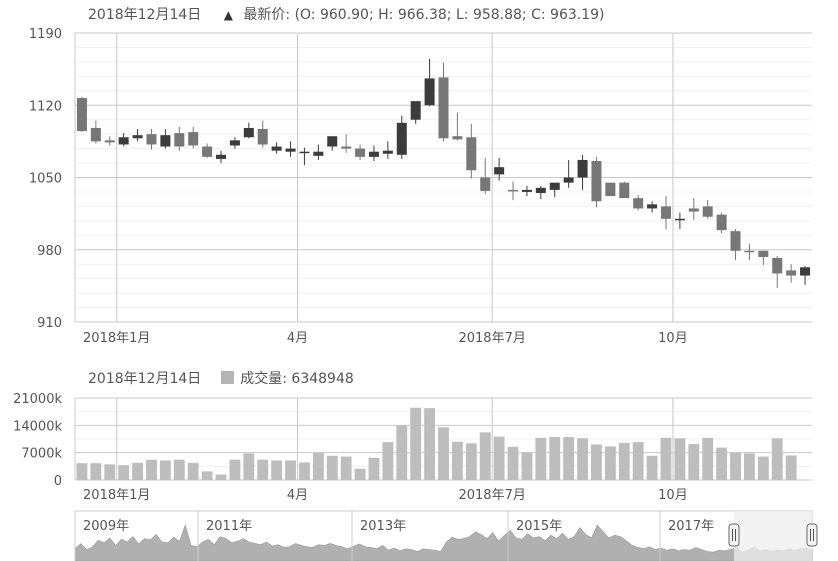 The height and width of the screenshot is (561, 838). I want to click on volume-y-tick-label: 14000k, so click(37, 426).